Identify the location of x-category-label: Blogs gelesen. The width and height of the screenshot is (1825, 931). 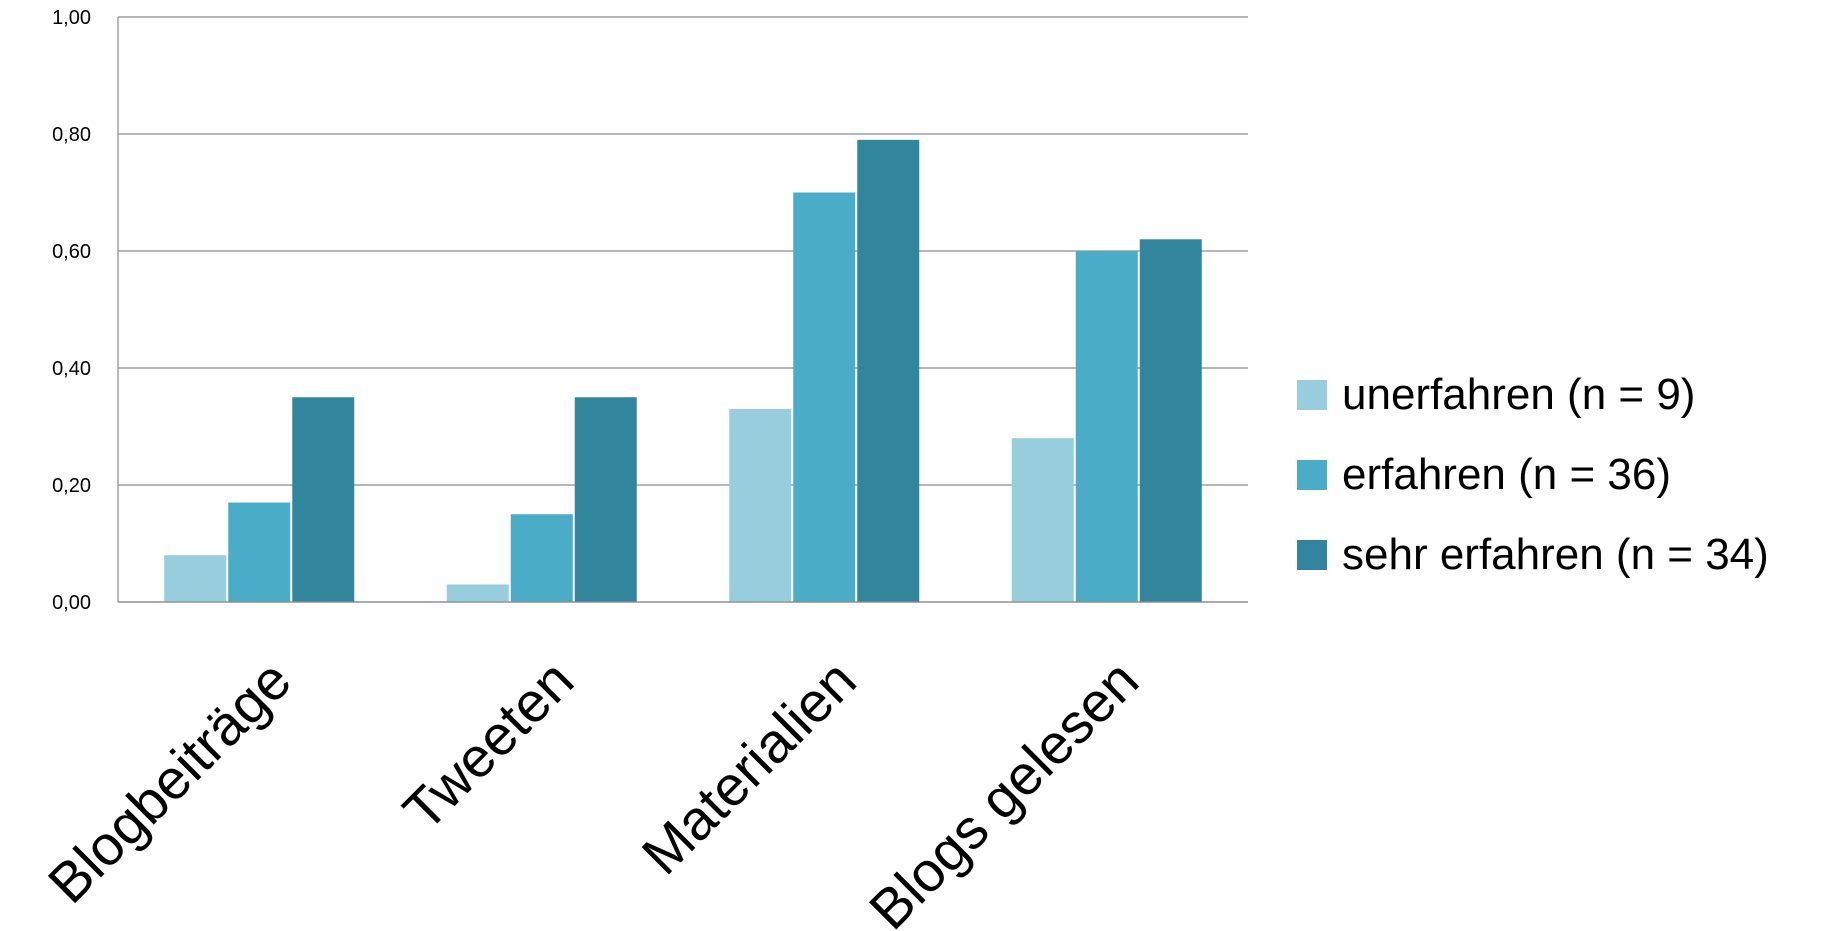
(1003, 789).